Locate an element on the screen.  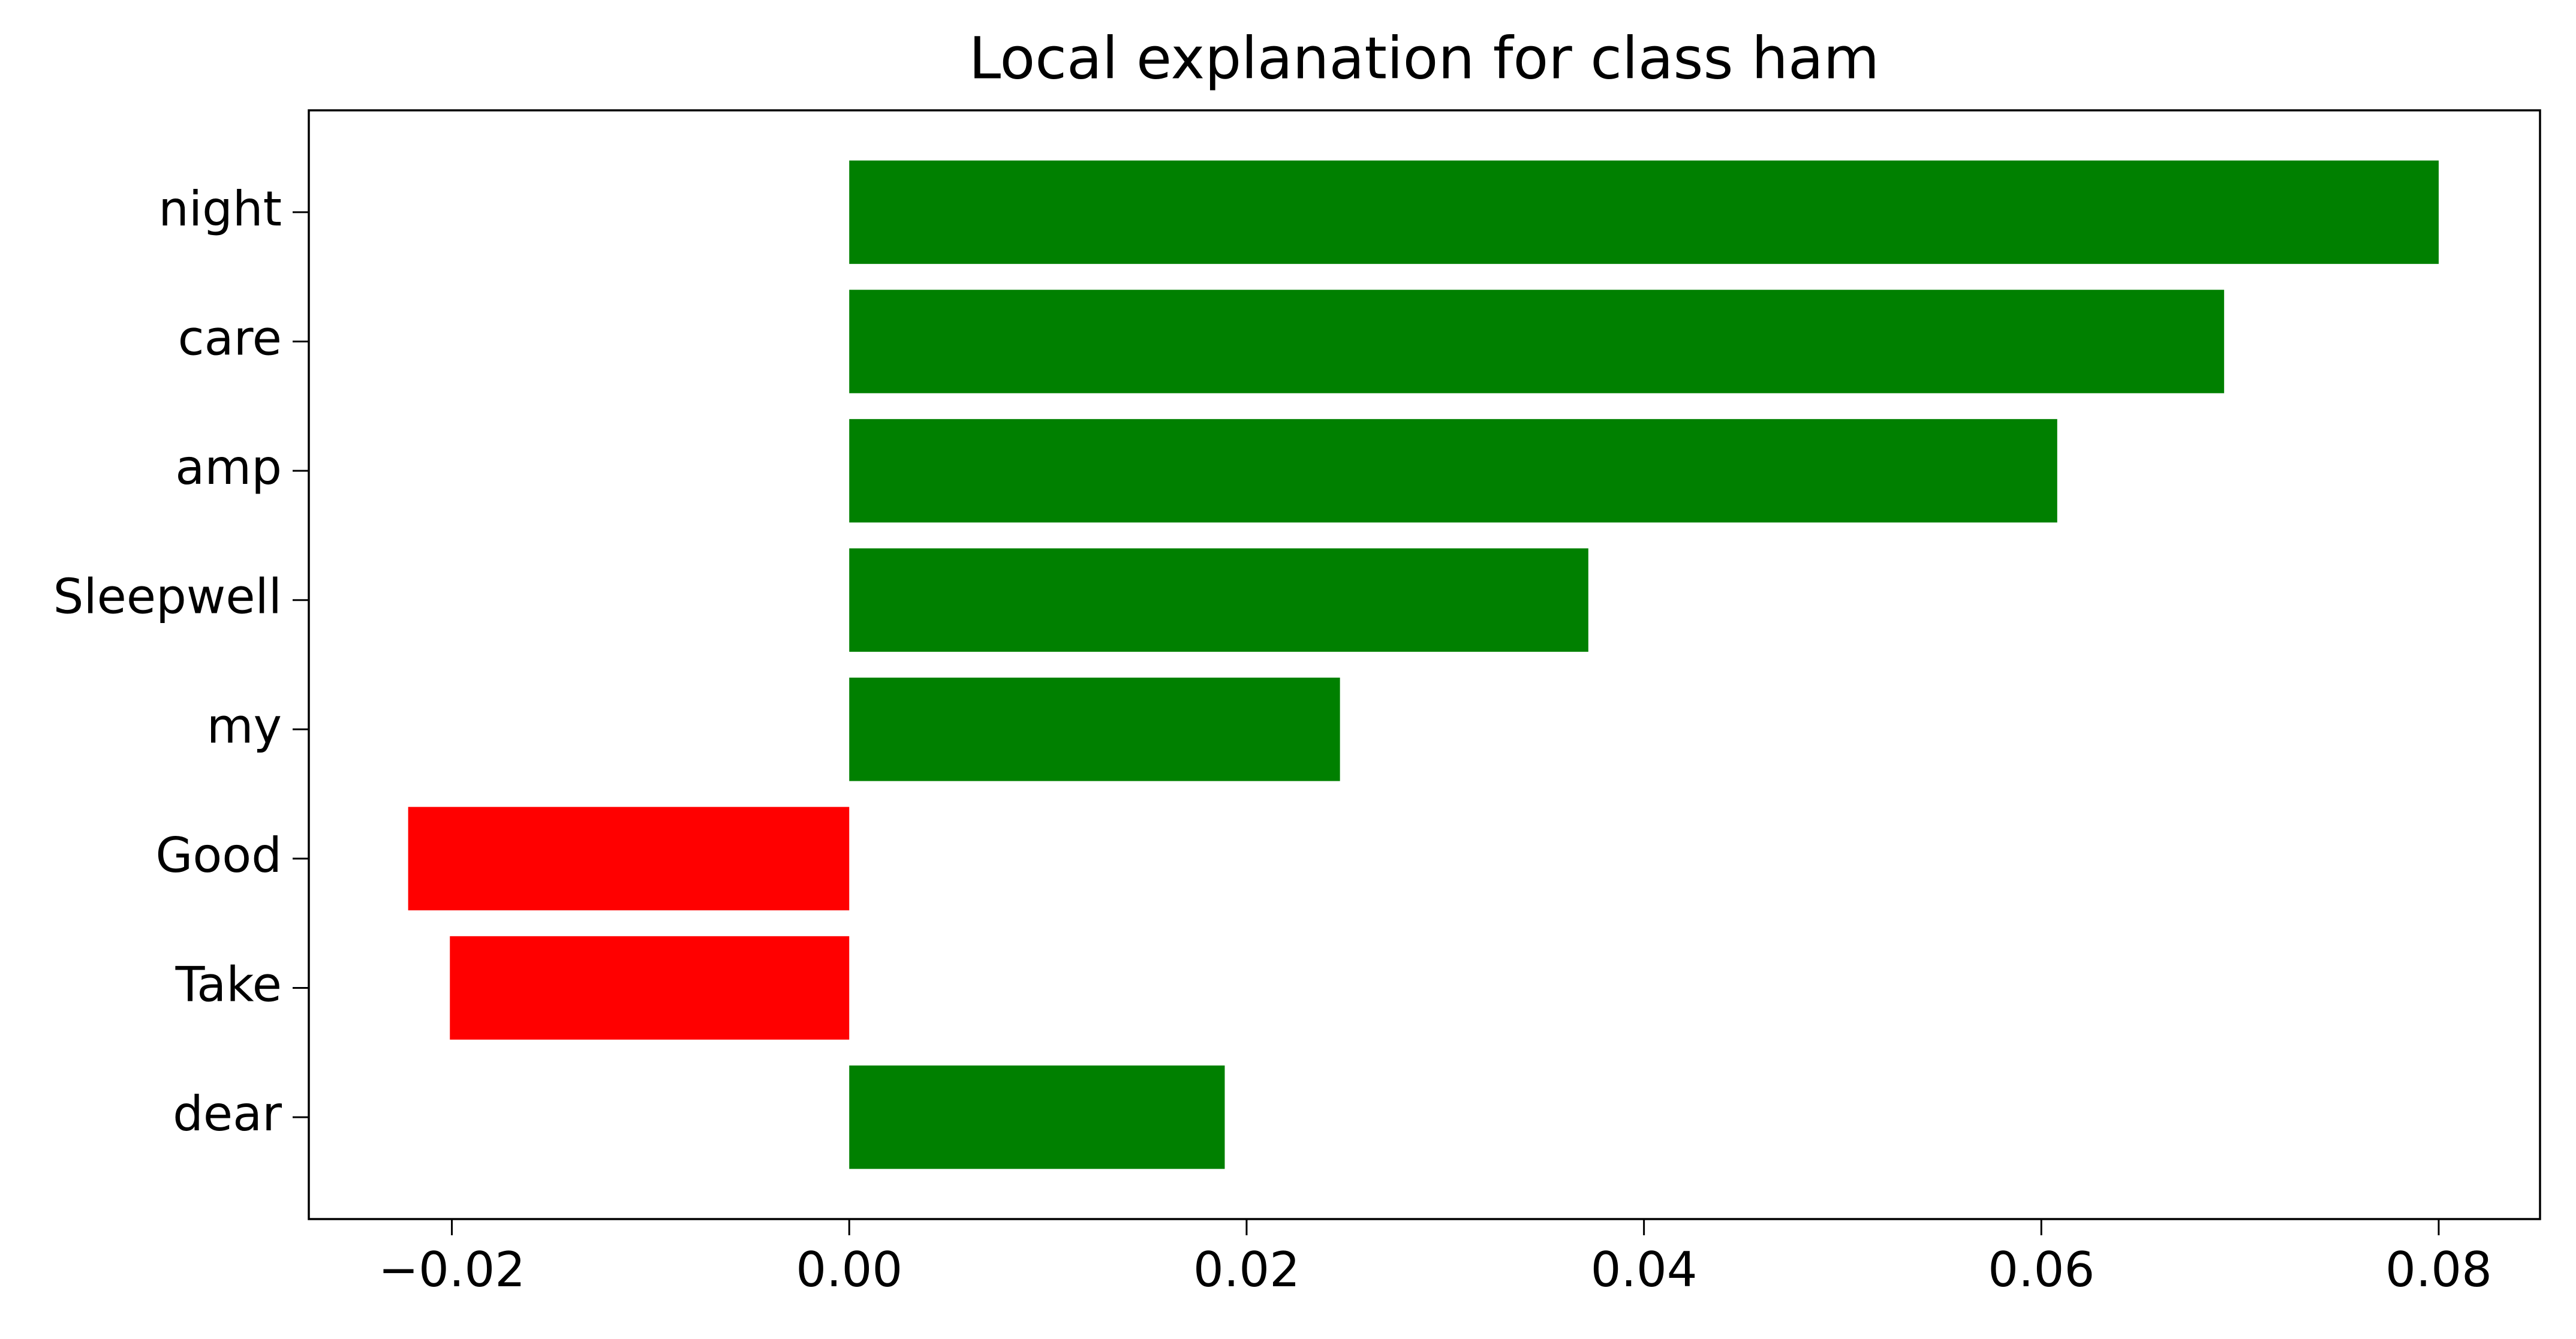
y-tick-label: Sleepwell is located at coordinates (167, 597).